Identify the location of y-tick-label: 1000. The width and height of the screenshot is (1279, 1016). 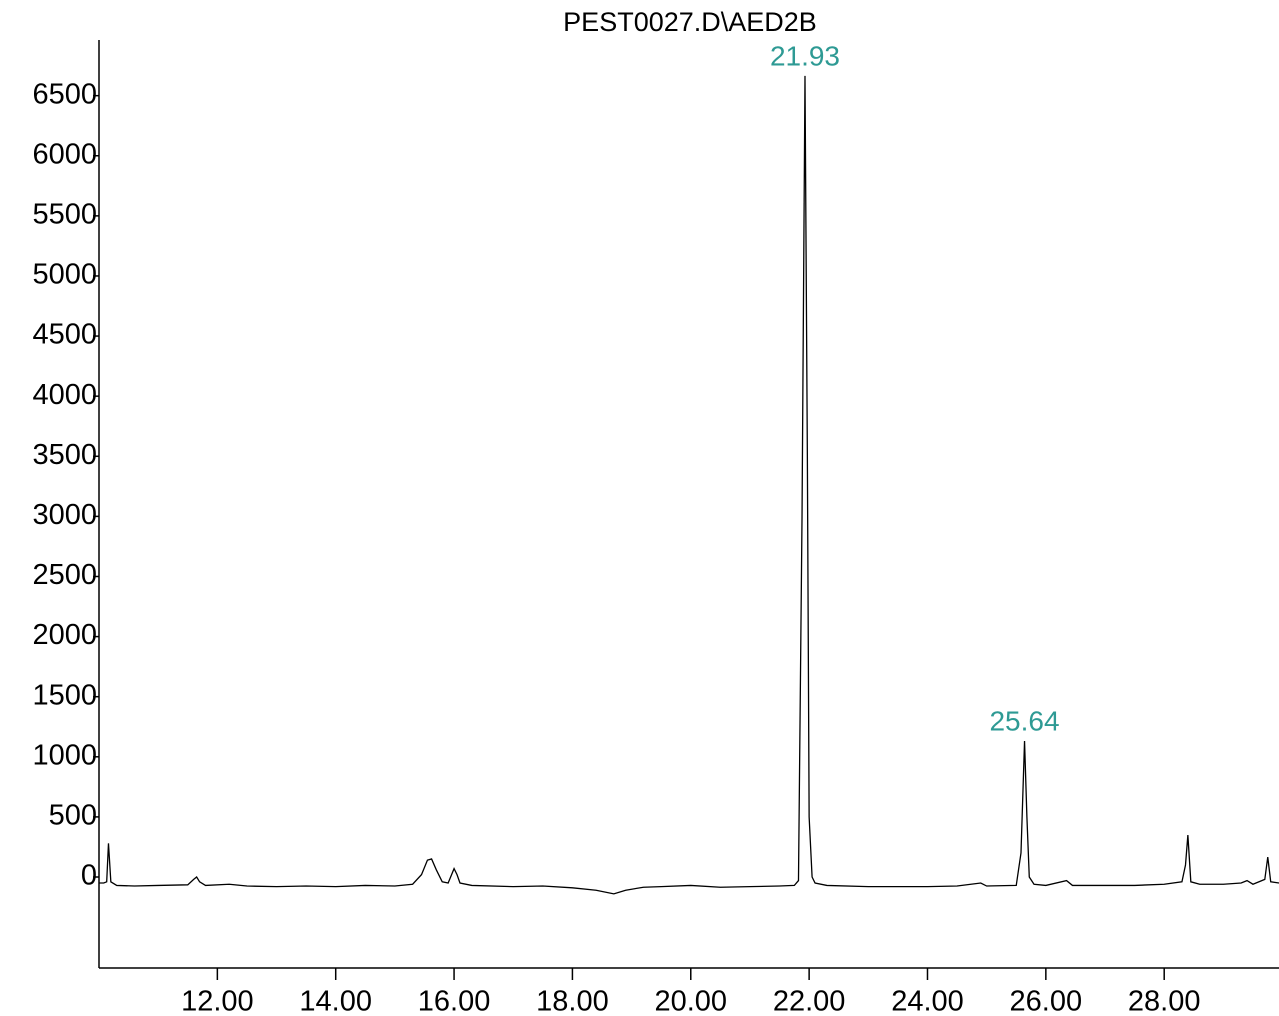
(64, 755).